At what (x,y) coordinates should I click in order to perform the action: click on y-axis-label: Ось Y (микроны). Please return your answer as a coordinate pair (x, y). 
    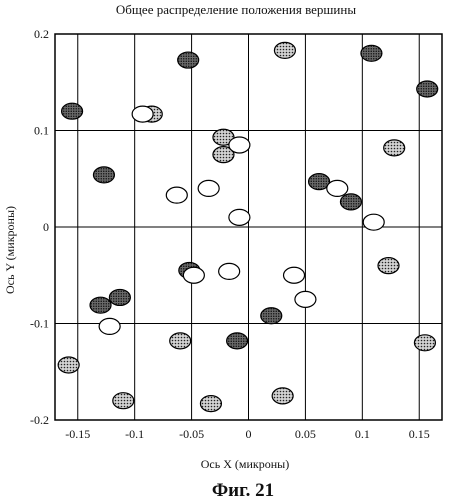
    Looking at the image, I should click on (10, 250).